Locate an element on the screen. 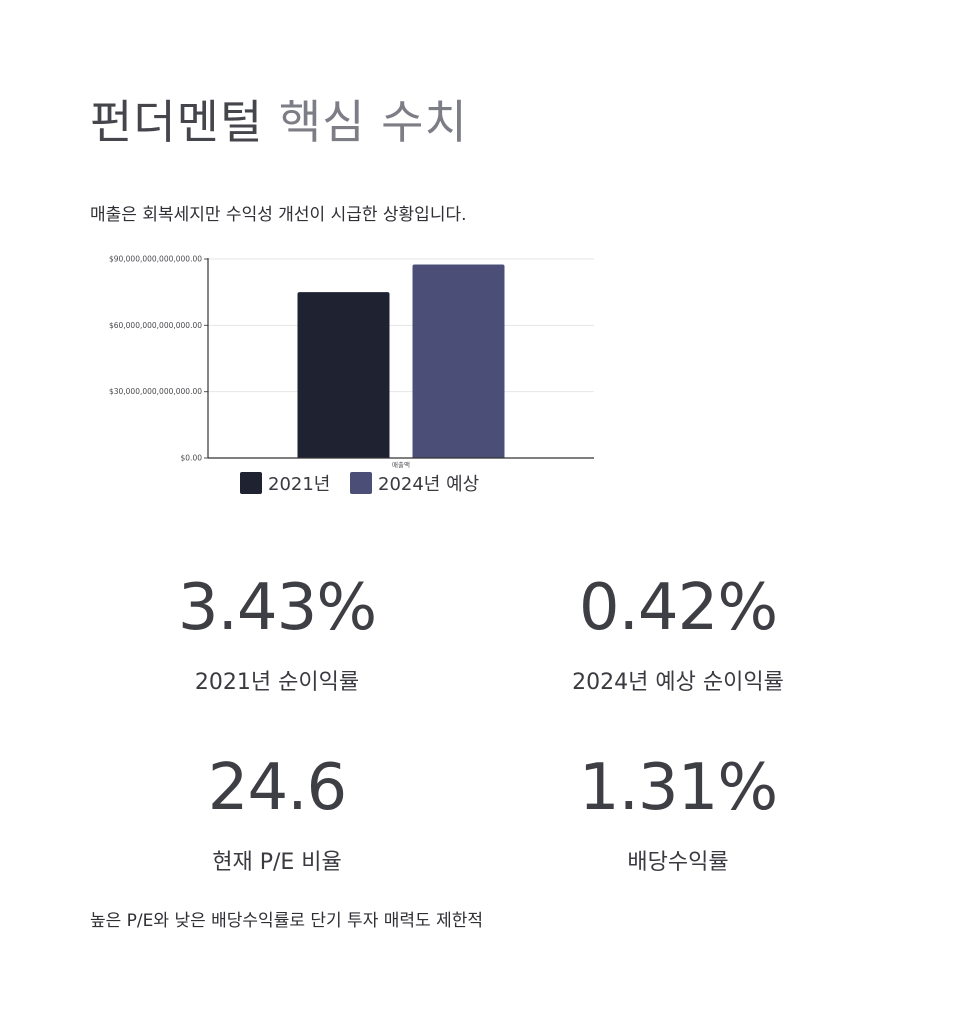 This screenshot has width=956, height=1024. footnote: 높은 P/E와 낮은 배당수익률로 단기 투자 매력도 제한적 is located at coordinates (286, 921).